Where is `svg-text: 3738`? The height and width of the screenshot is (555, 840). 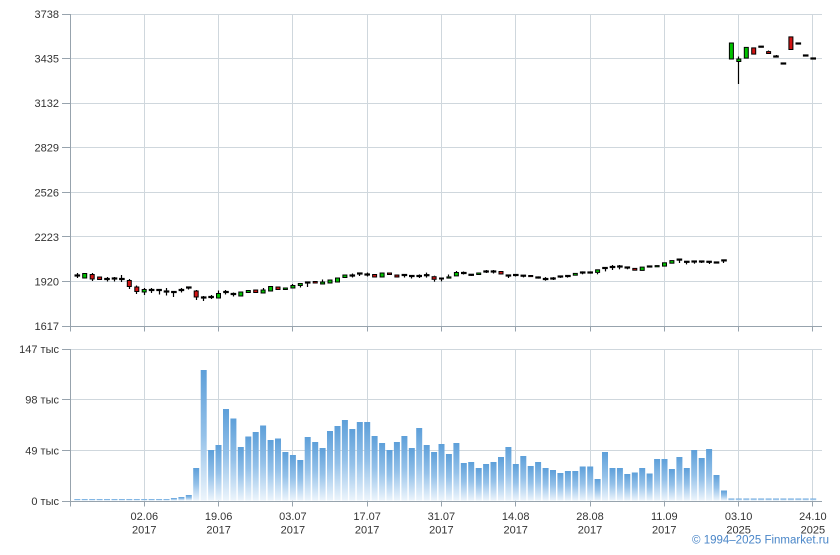 svg-text: 3738 is located at coordinates (47, 15).